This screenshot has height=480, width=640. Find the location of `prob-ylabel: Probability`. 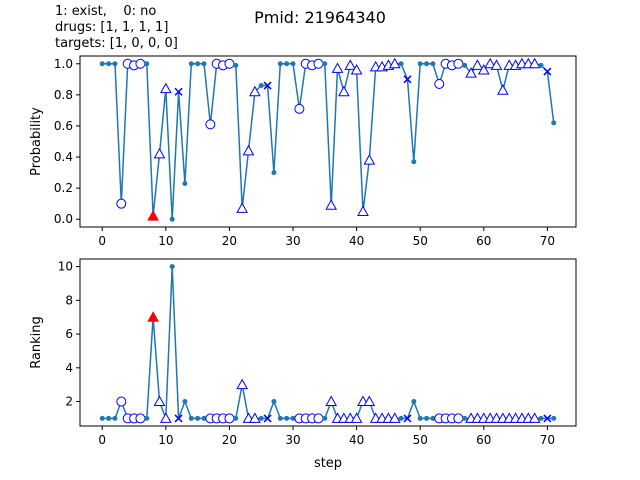

prob-ylabel: Probability is located at coordinates (36, 141).